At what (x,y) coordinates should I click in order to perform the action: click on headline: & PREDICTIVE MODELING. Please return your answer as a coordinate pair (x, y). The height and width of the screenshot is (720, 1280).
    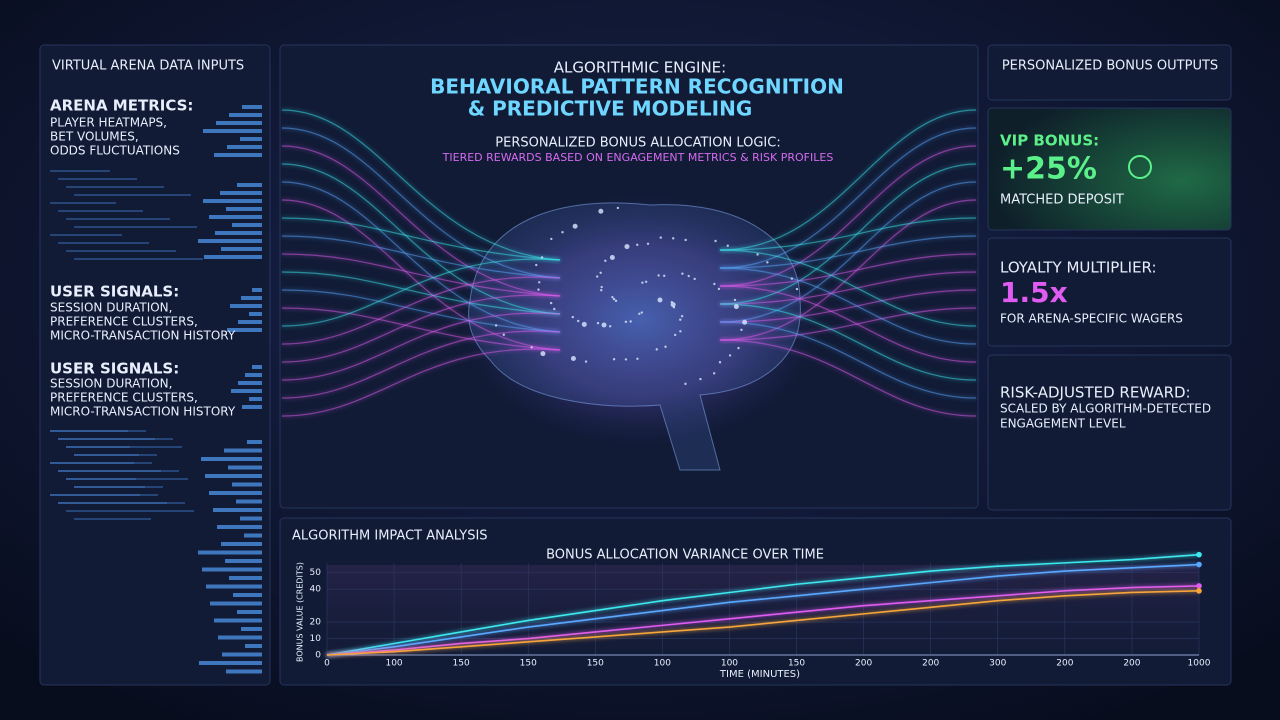
    Looking at the image, I should click on (610, 109).